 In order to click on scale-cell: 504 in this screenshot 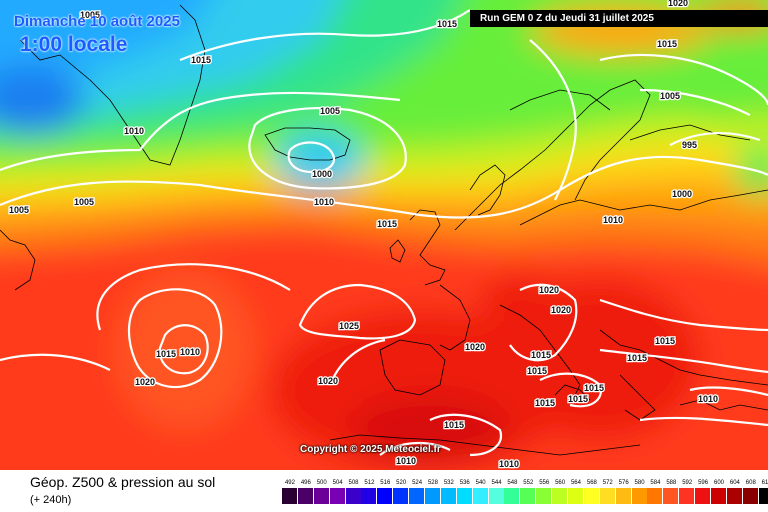, I will do `click(337, 491)`.